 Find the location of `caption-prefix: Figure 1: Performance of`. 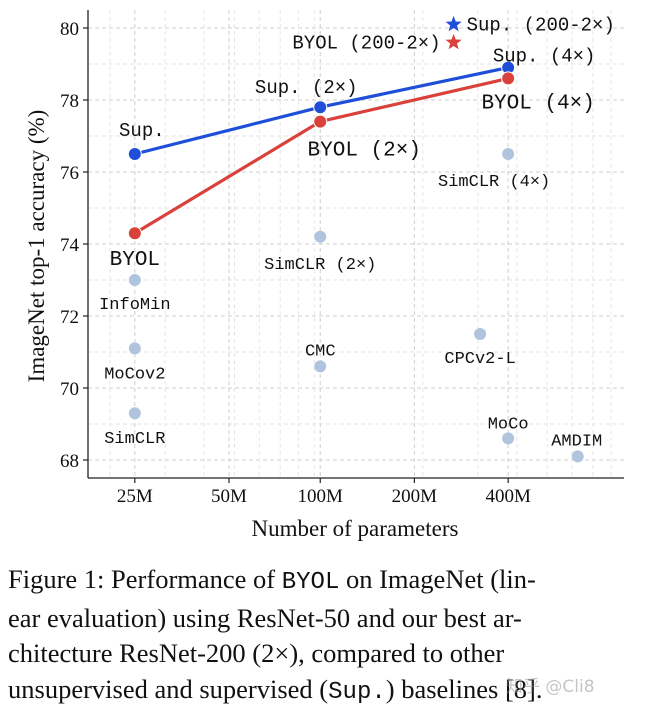

caption-prefix: Figure 1: Performance of is located at coordinates (145, 579).